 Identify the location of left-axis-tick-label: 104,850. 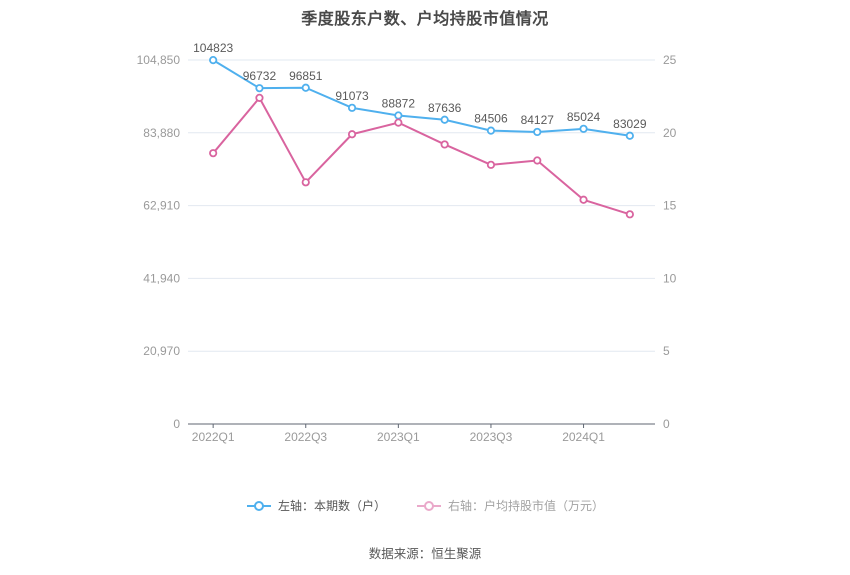
(159, 60).